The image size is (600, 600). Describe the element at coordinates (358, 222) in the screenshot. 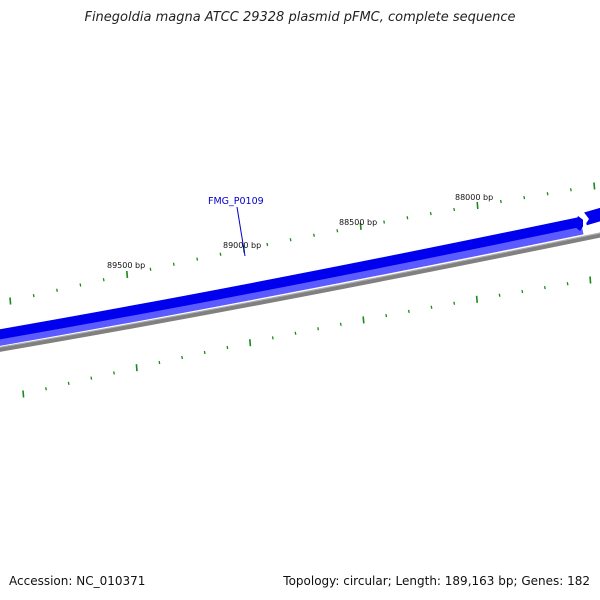

I see `ruler-label-88500: 88500 bp` at that location.